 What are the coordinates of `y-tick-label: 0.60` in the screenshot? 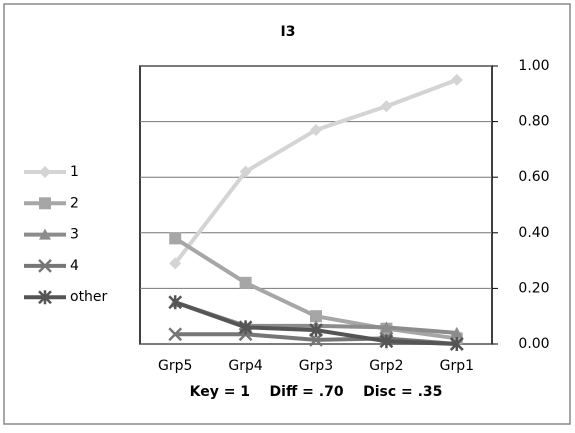 It's located at (533, 177).